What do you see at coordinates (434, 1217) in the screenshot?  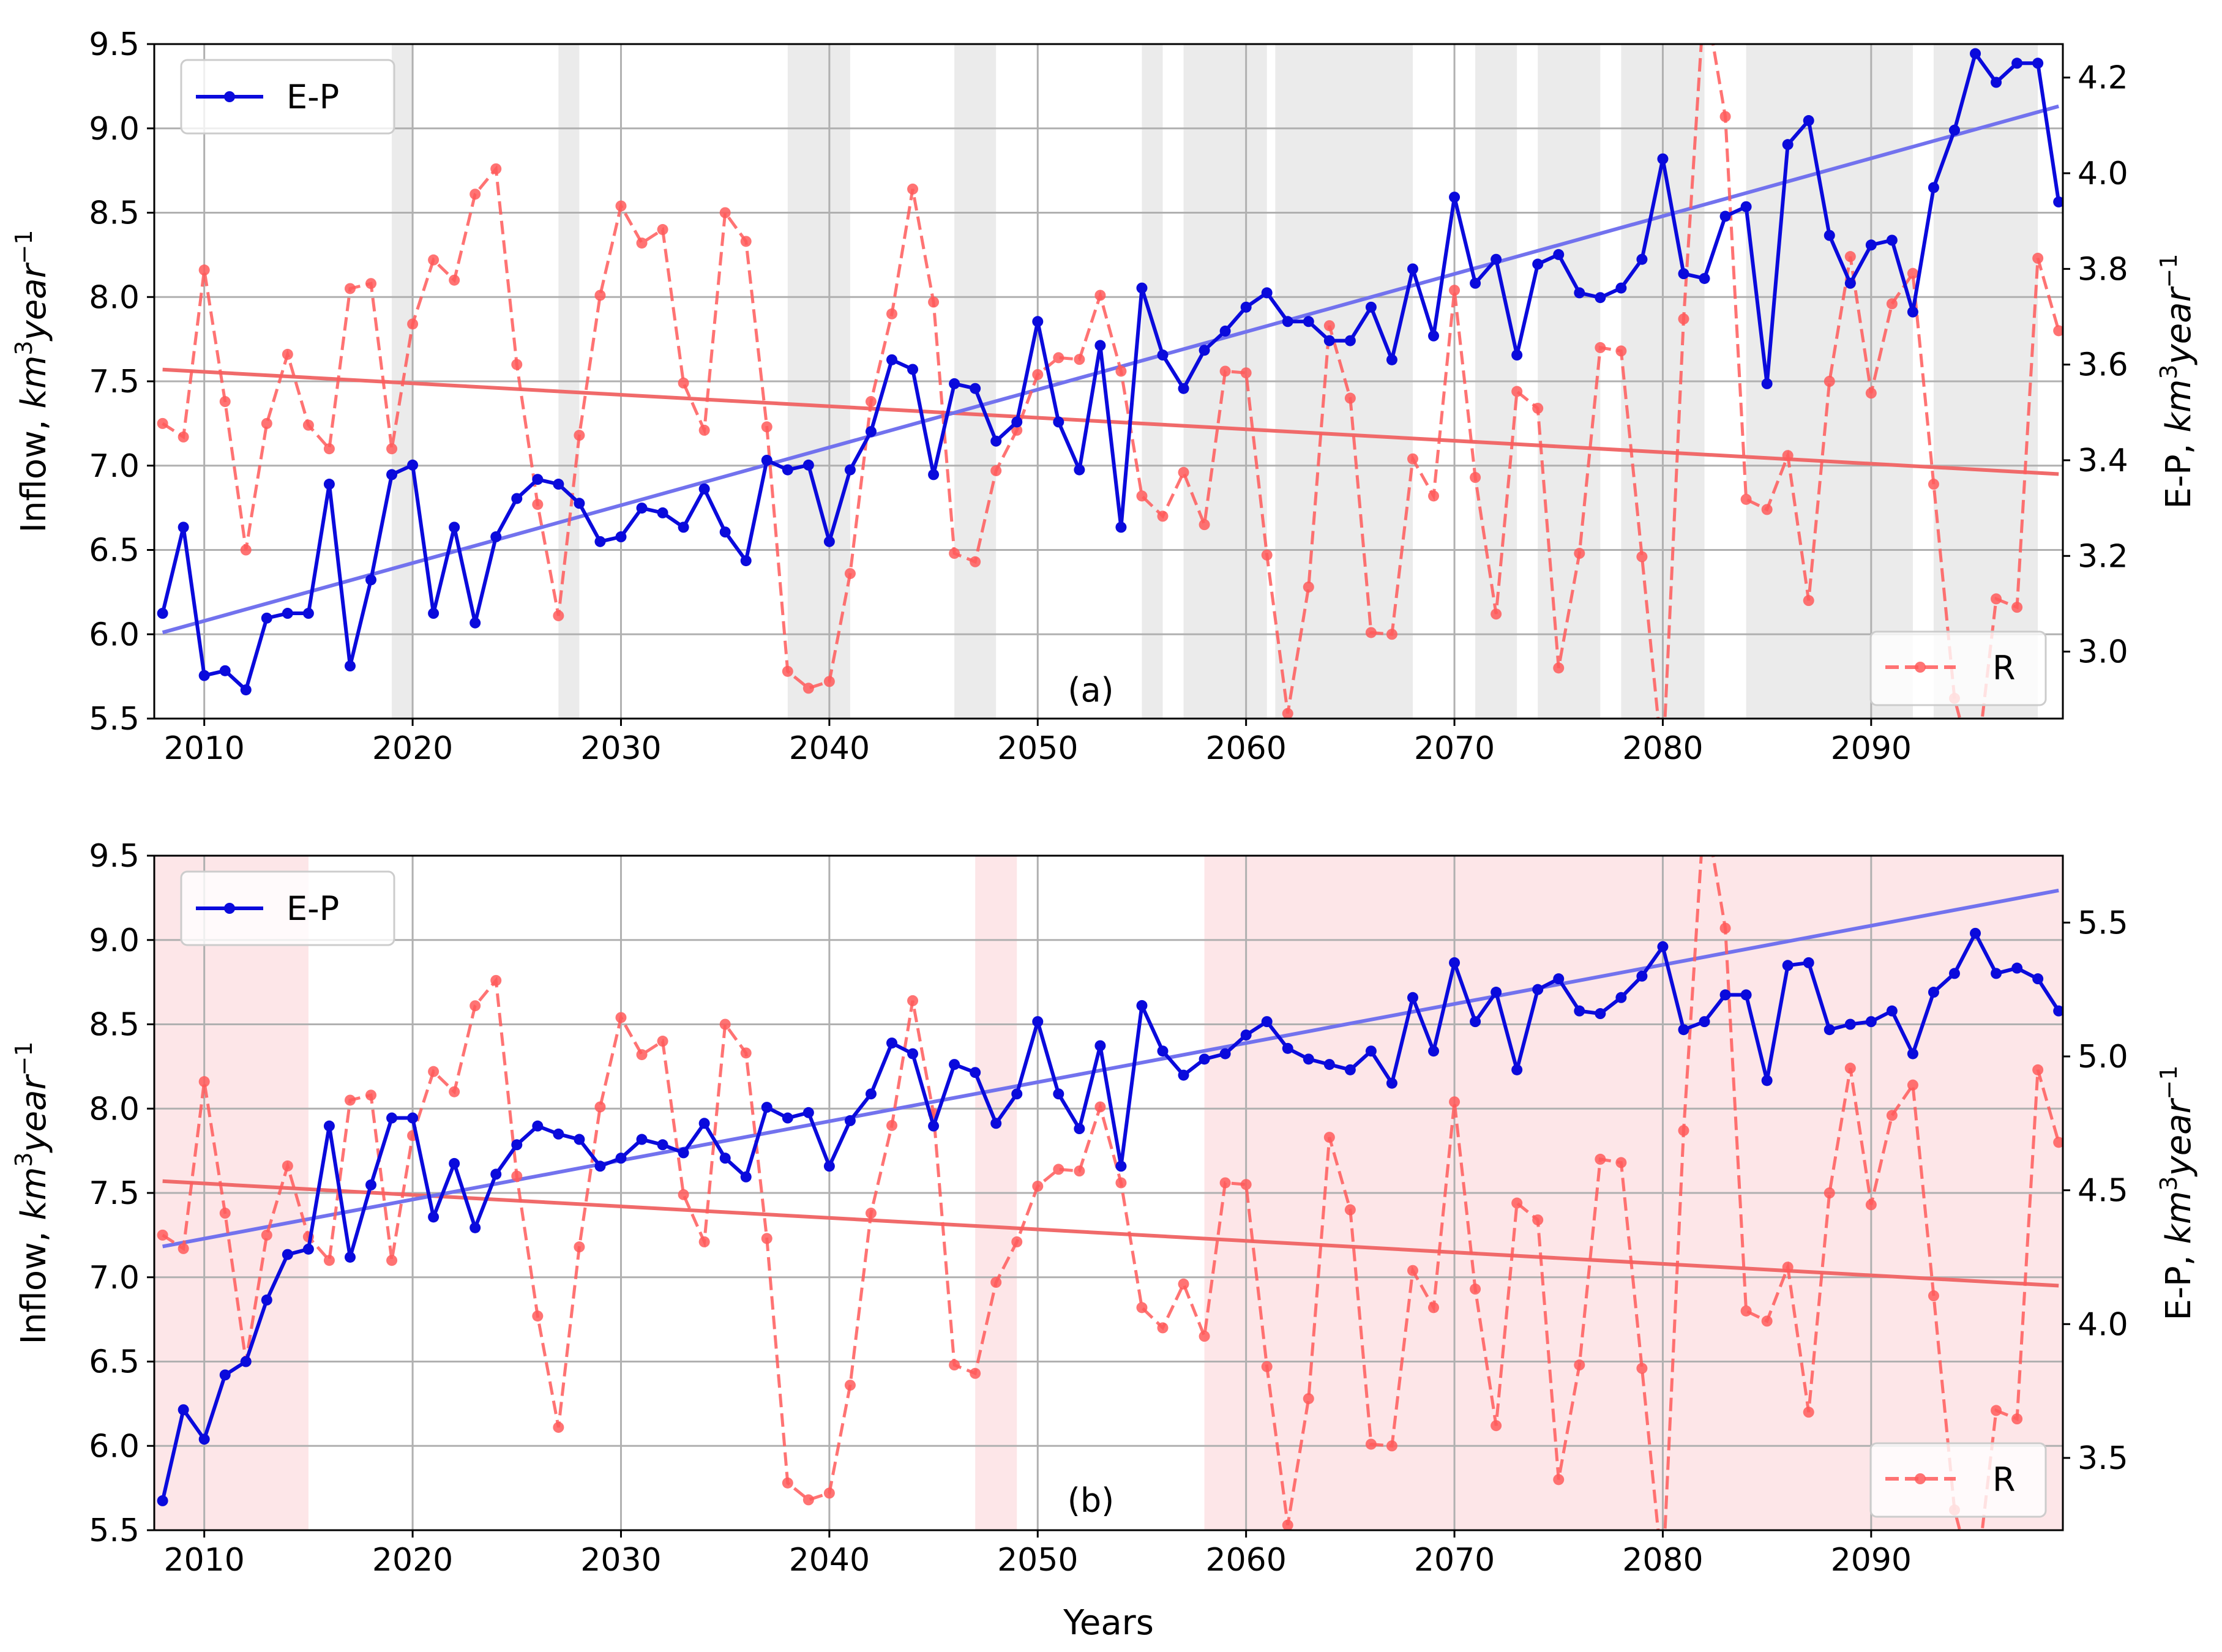 I see `ep-point-b-2021` at bounding box center [434, 1217].